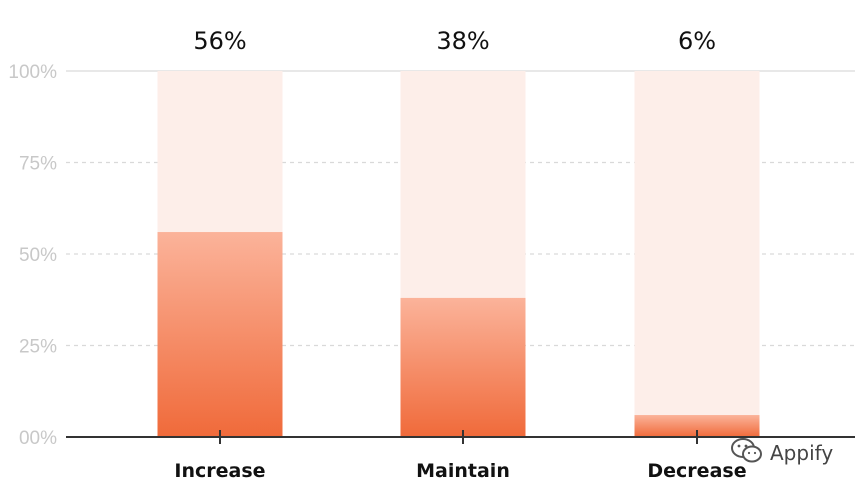  I want to click on y-tick-label: 50%, so click(38, 255).